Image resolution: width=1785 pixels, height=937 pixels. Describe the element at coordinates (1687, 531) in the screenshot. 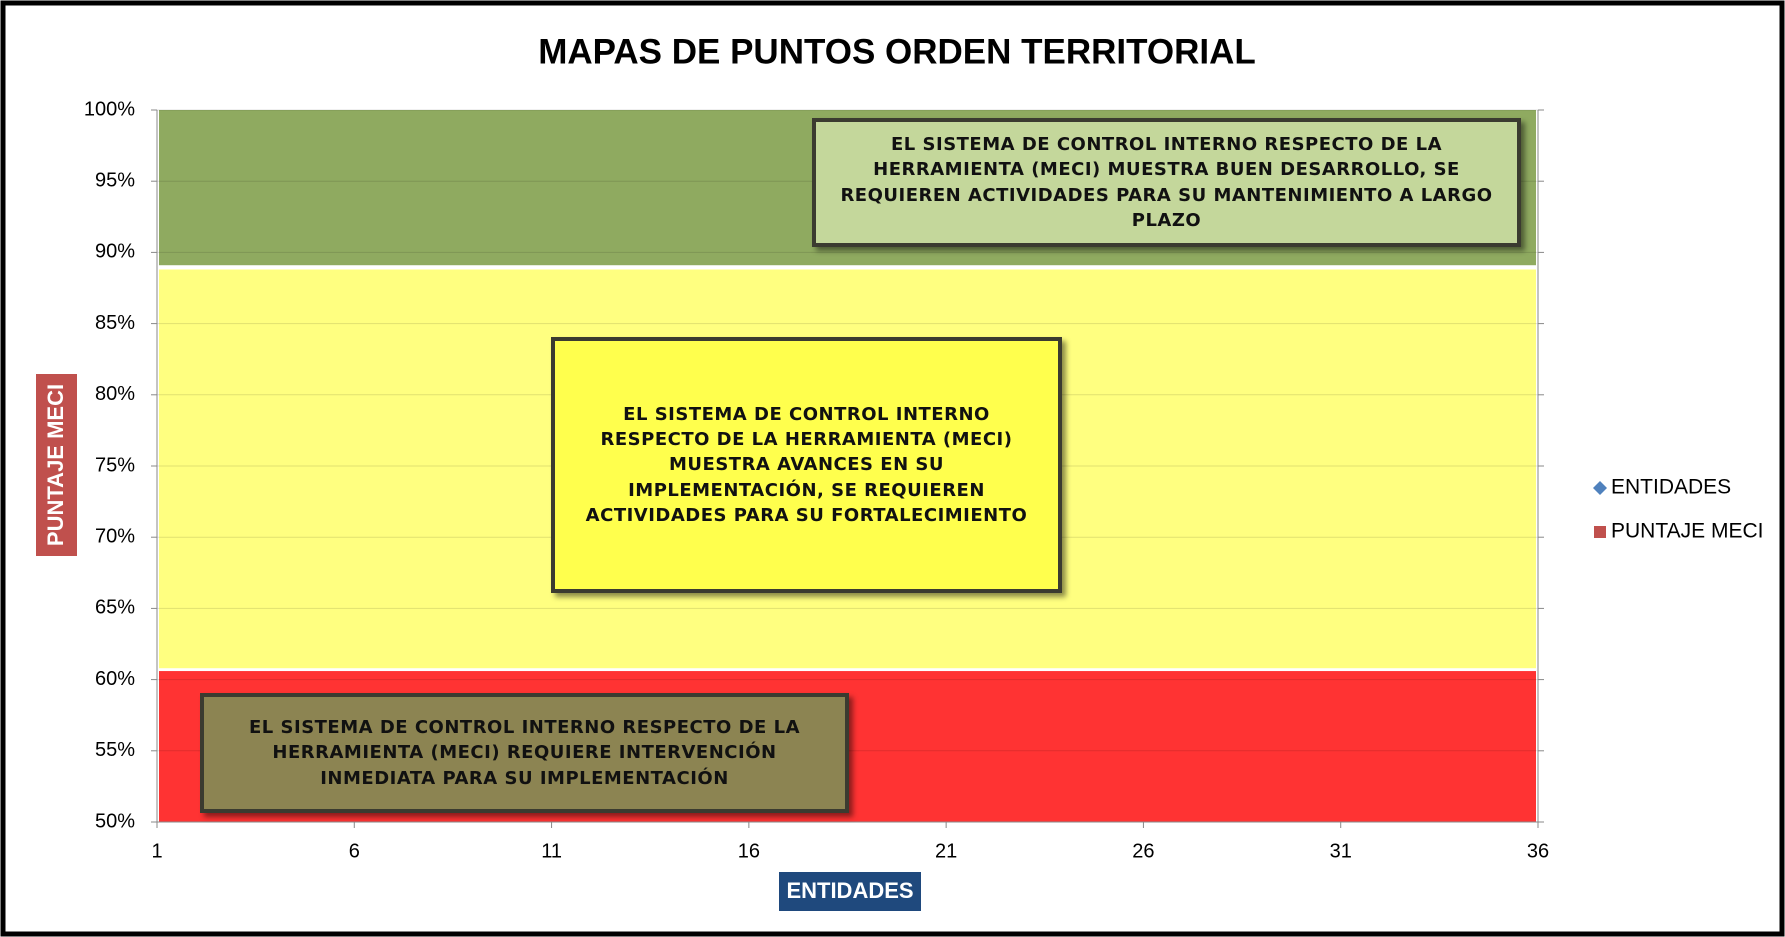

I see `legend-label: PUNTAJE MECI` at that location.